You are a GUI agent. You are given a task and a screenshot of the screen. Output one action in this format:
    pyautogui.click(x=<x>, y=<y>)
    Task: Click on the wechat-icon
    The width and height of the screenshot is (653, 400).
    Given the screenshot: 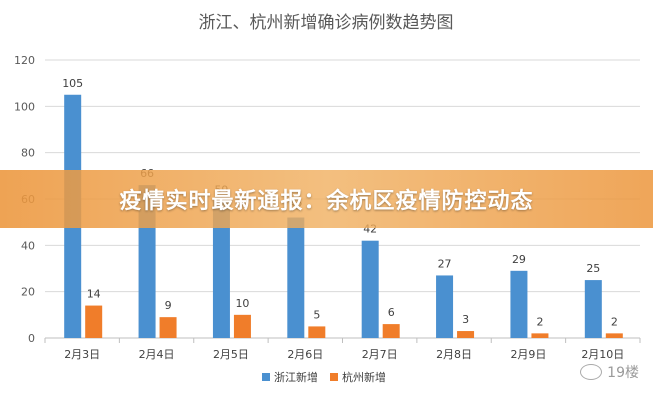 What is the action you would take?
    pyautogui.click(x=591, y=372)
    